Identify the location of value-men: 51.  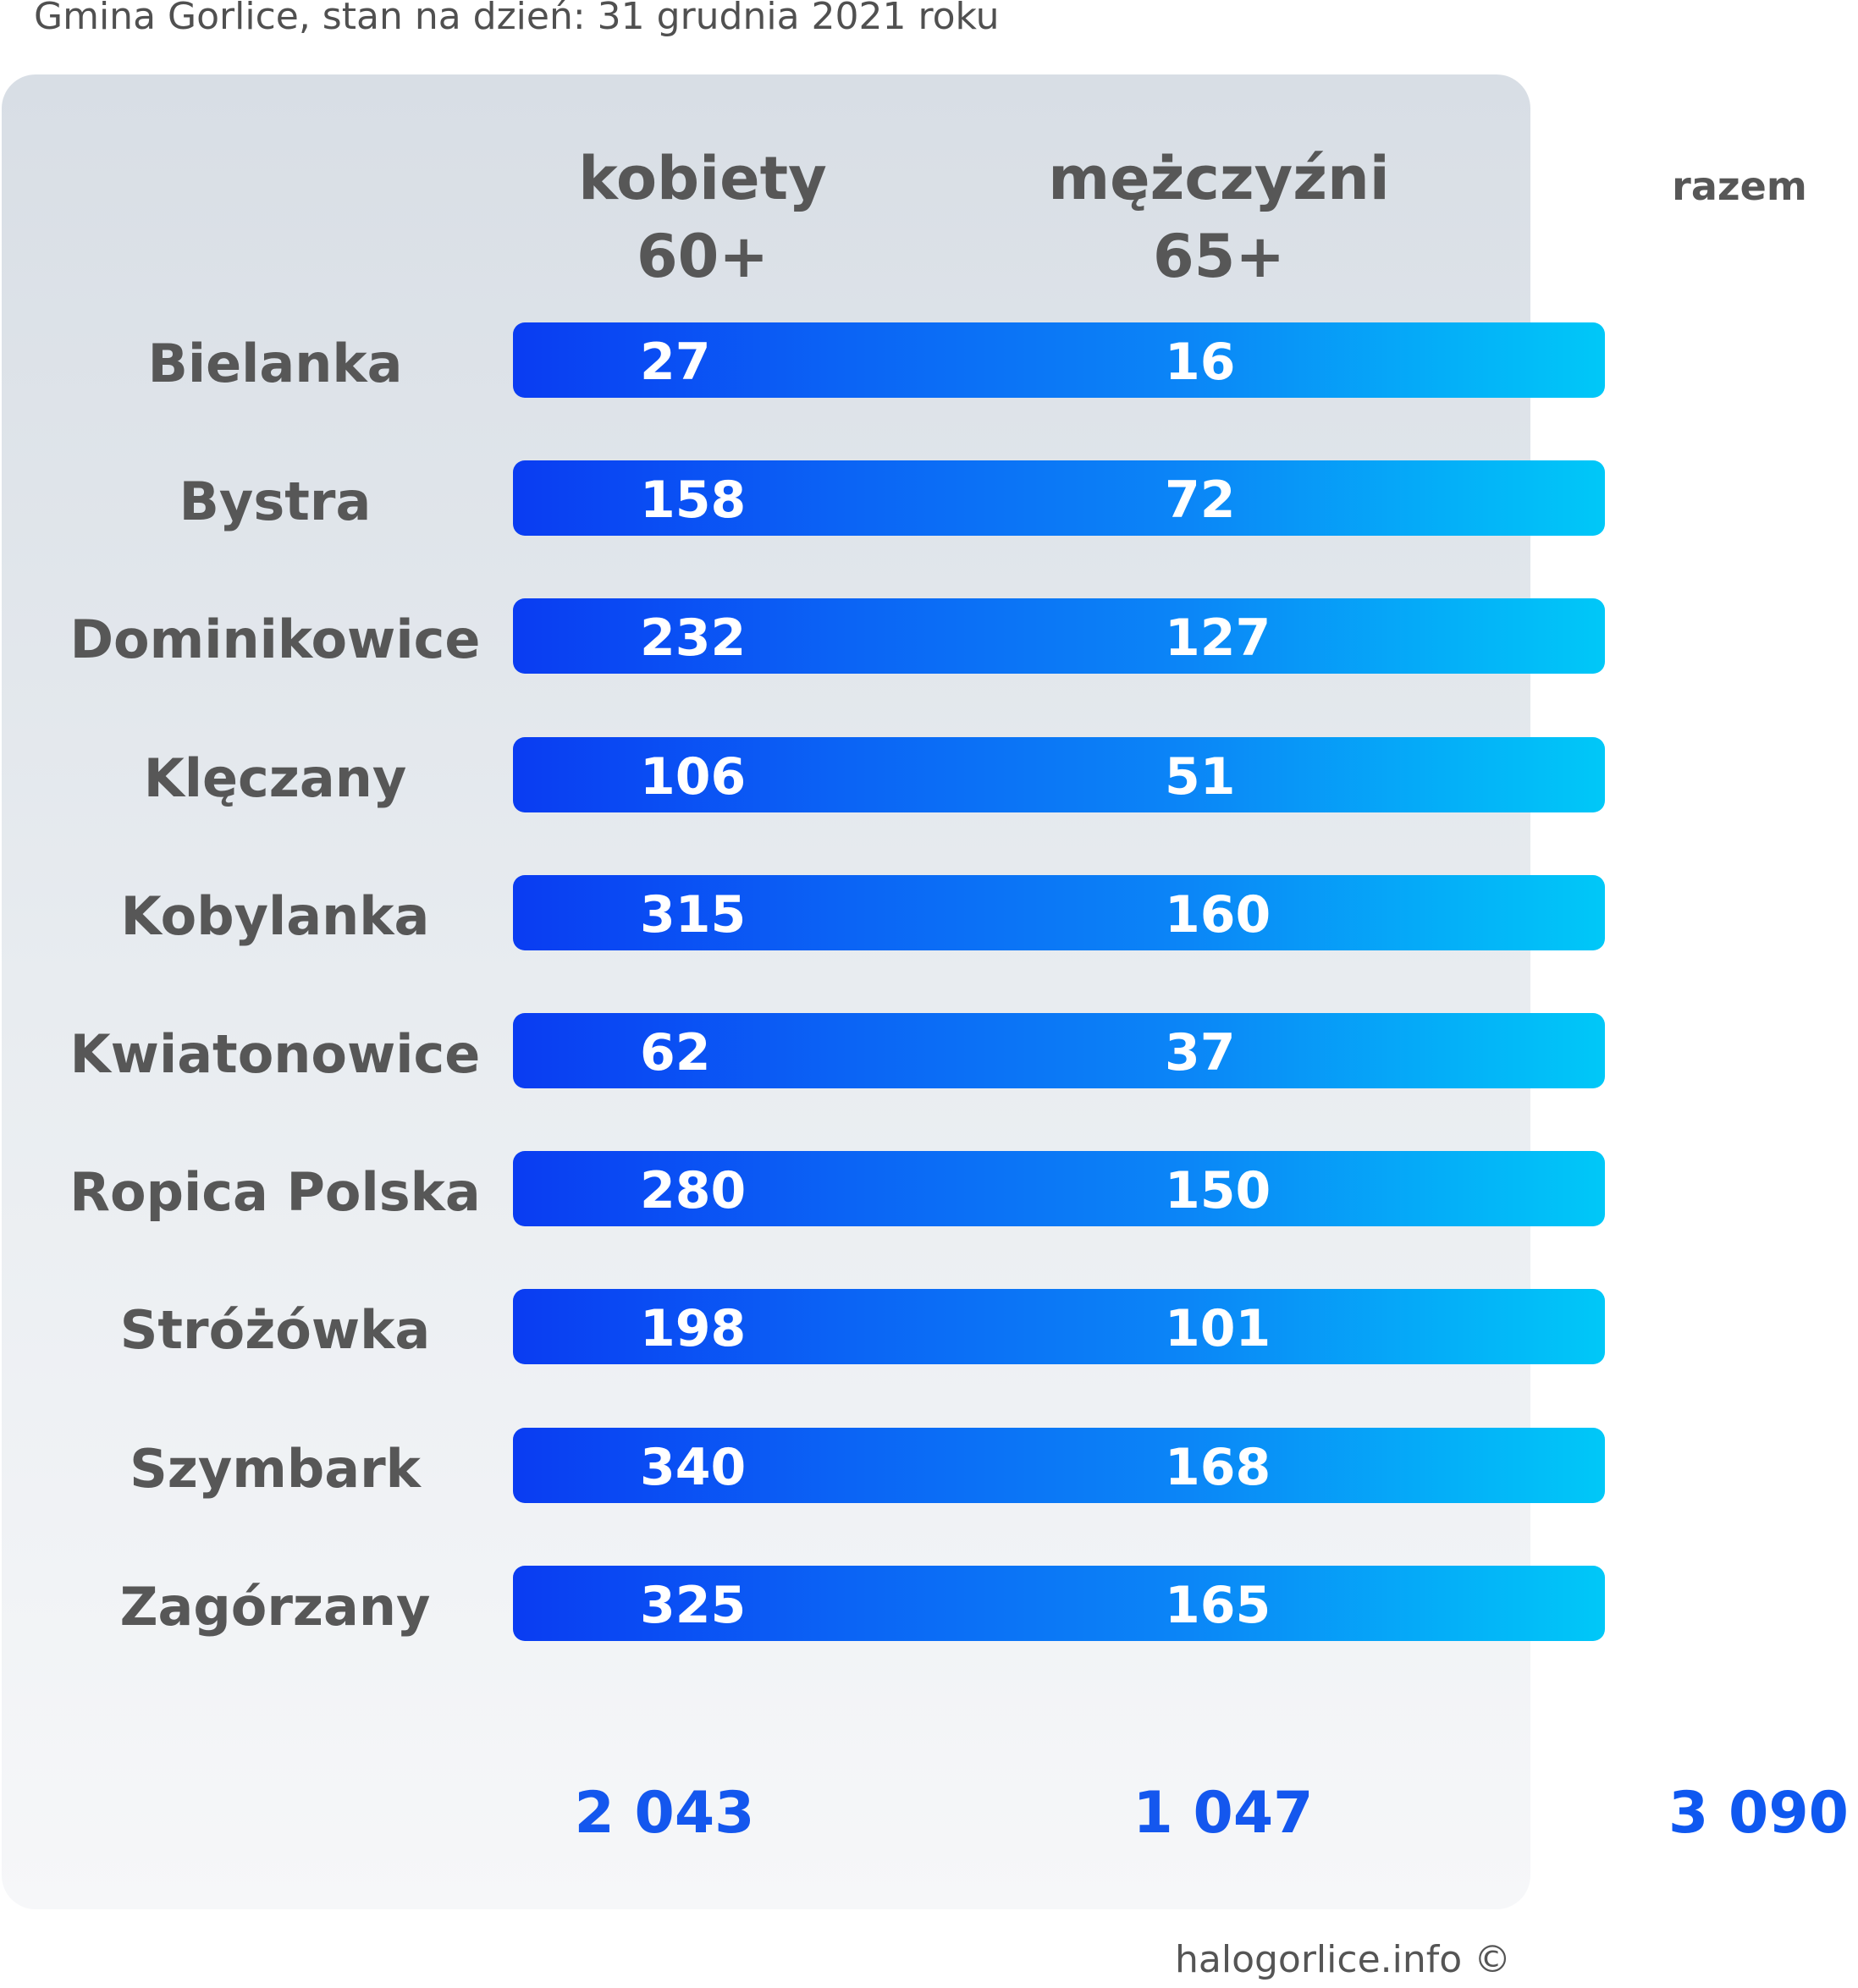
(1200, 777).